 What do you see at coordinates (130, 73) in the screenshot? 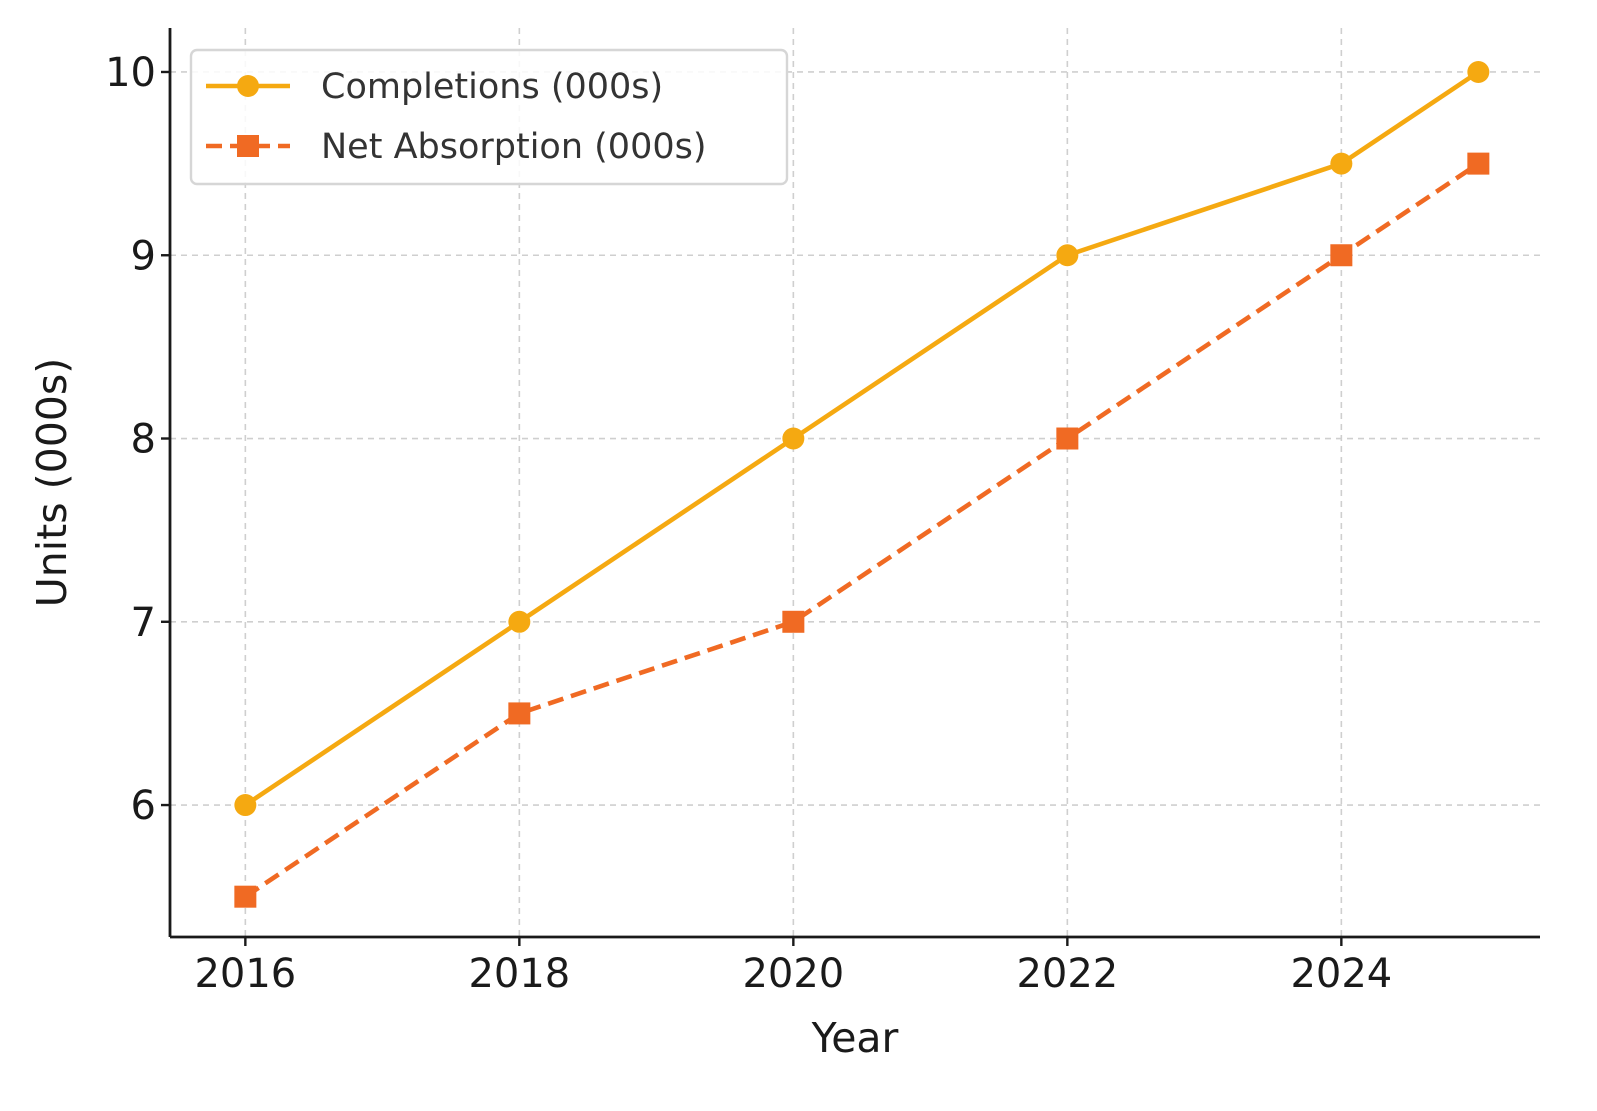
I see `y-tick-label: 10` at bounding box center [130, 73].